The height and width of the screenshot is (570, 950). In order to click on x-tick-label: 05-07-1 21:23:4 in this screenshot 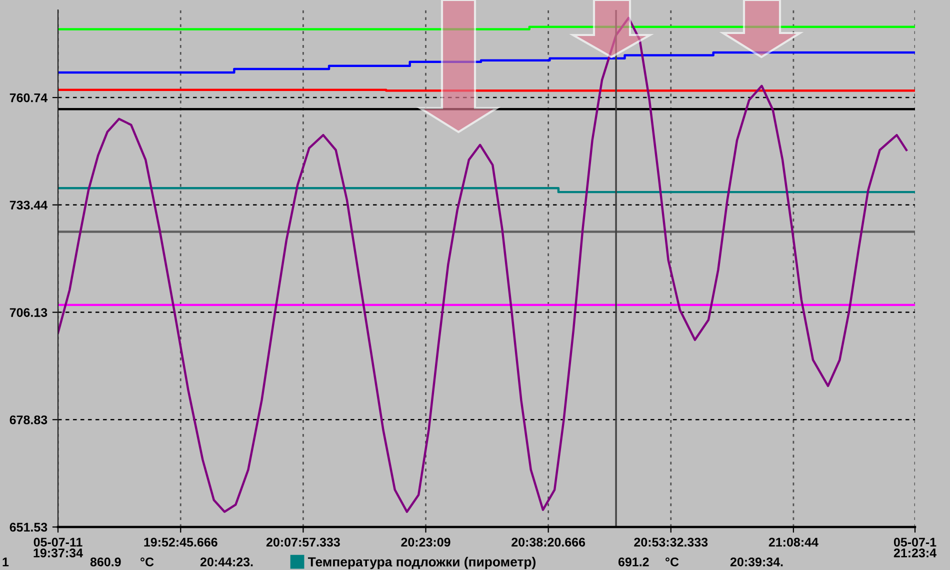, I will do `click(915, 548)`.